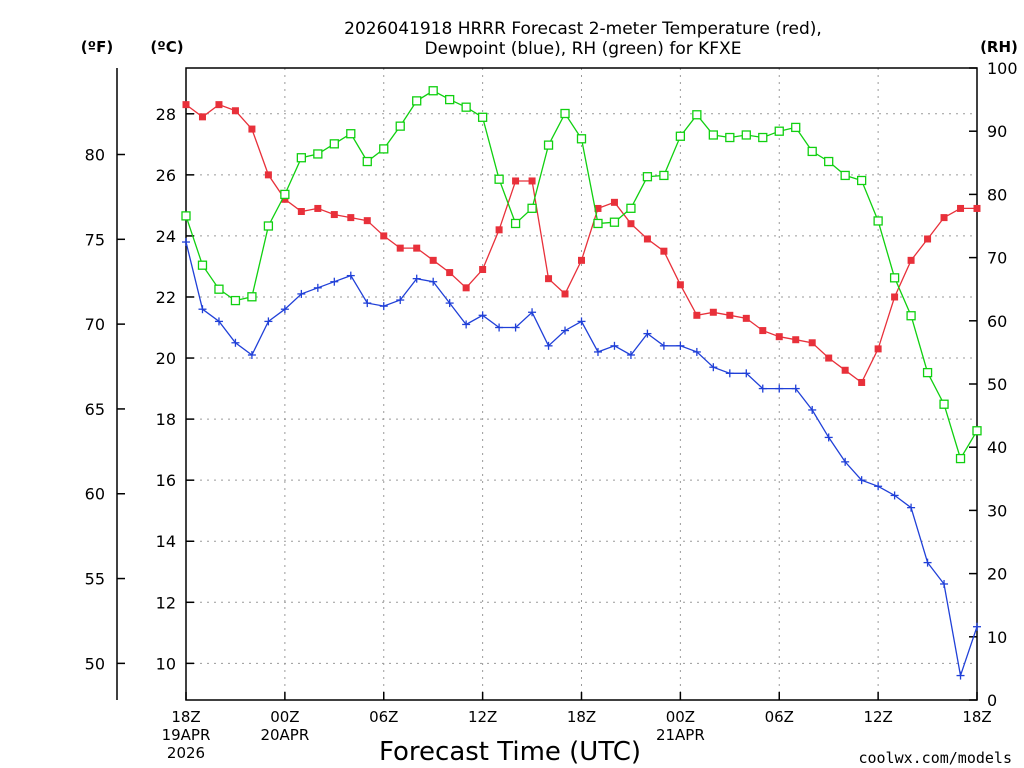 This screenshot has width=1024, height=768. What do you see at coordinates (1002, 68) in the screenshot?
I see `rh-tick-label: 100` at bounding box center [1002, 68].